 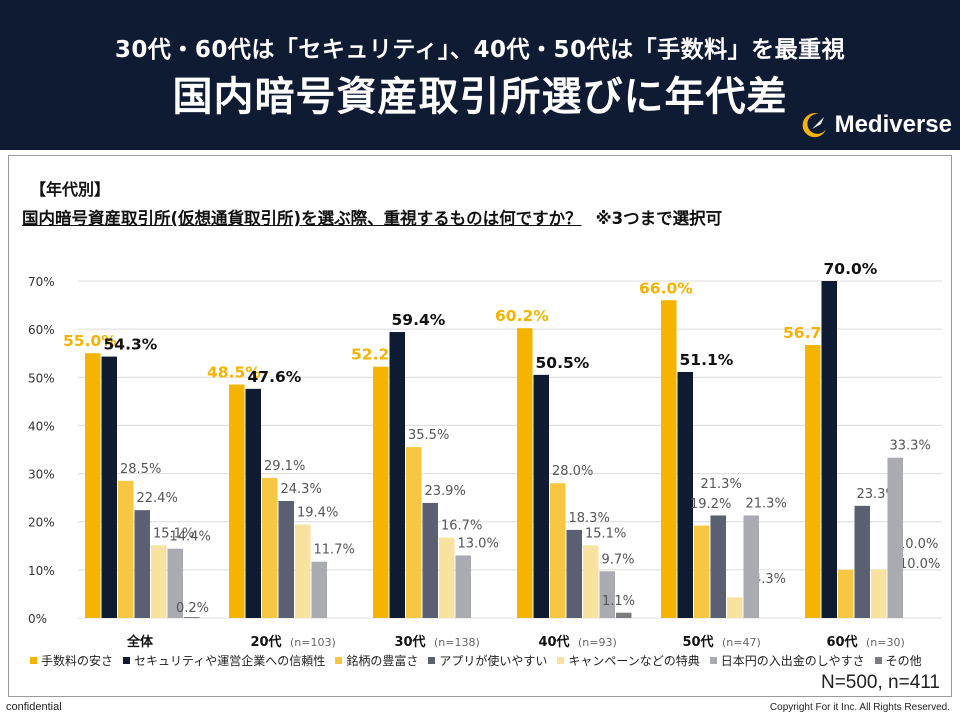 I want to click on x-category-note: (n=138), so click(x=457, y=642).